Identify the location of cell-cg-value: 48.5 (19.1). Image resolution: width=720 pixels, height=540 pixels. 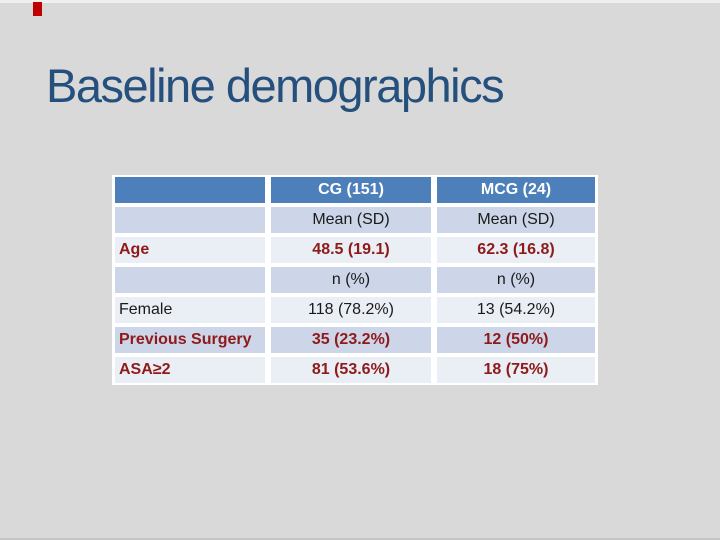
(351, 250).